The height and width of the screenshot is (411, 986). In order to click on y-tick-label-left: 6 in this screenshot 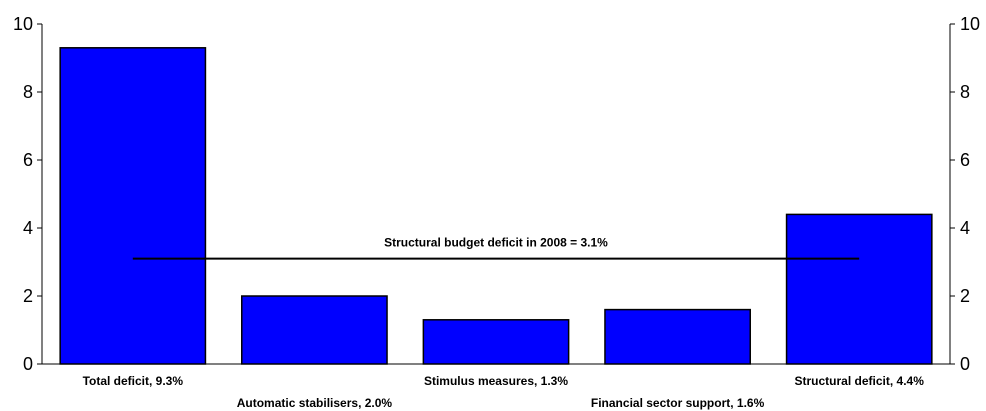, I will do `click(28, 160)`.